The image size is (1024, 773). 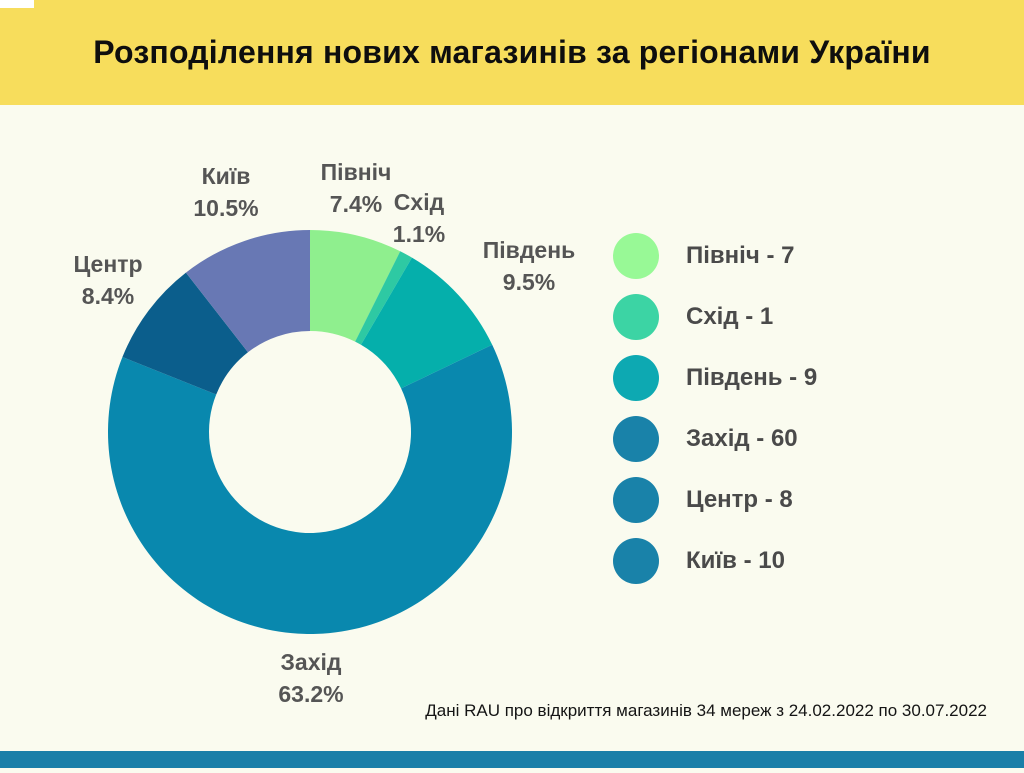 I want to click on bottom-accent-bar, so click(x=512, y=759).